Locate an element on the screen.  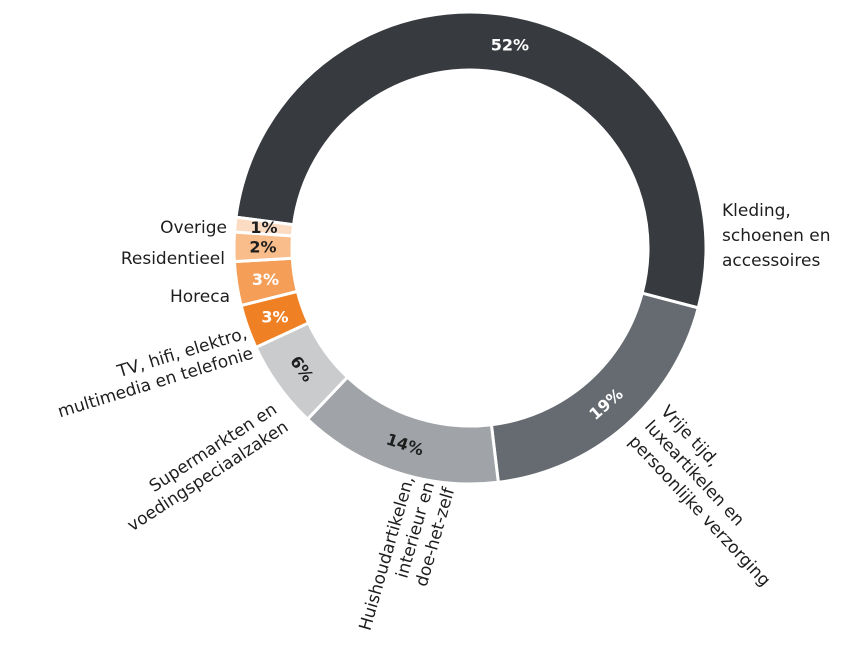
category-label-line: Horeca is located at coordinates (200, 297).